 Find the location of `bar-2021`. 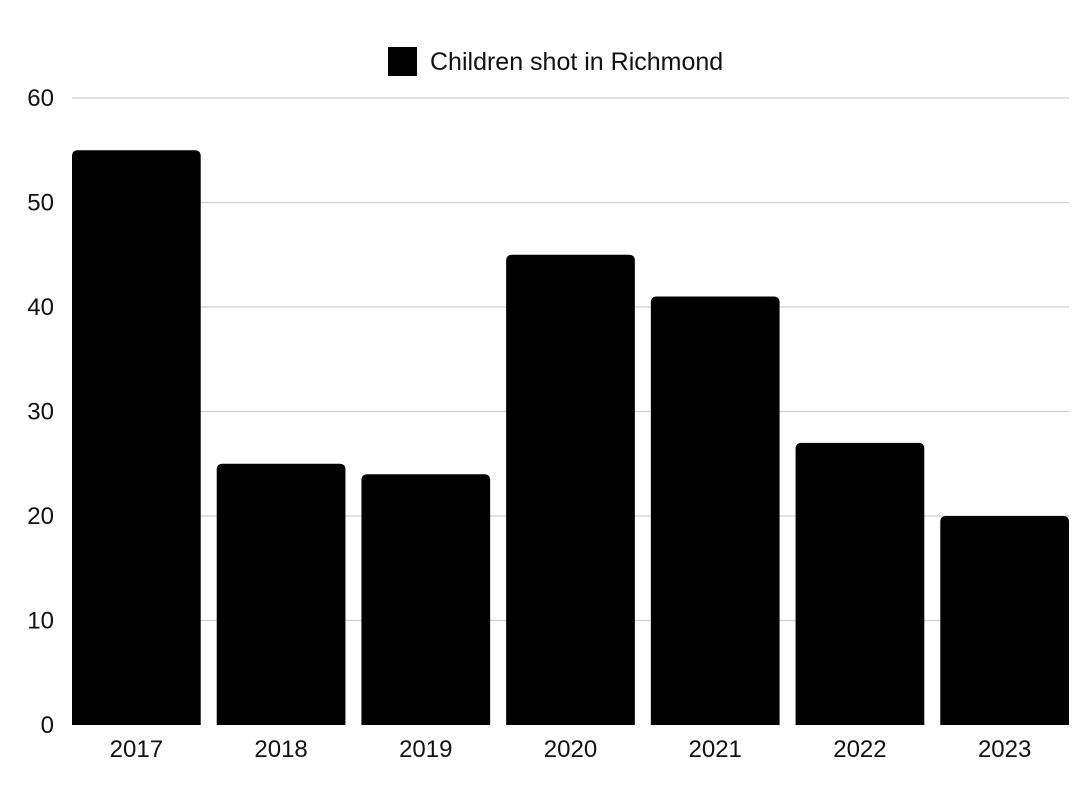

bar-2021 is located at coordinates (715, 510).